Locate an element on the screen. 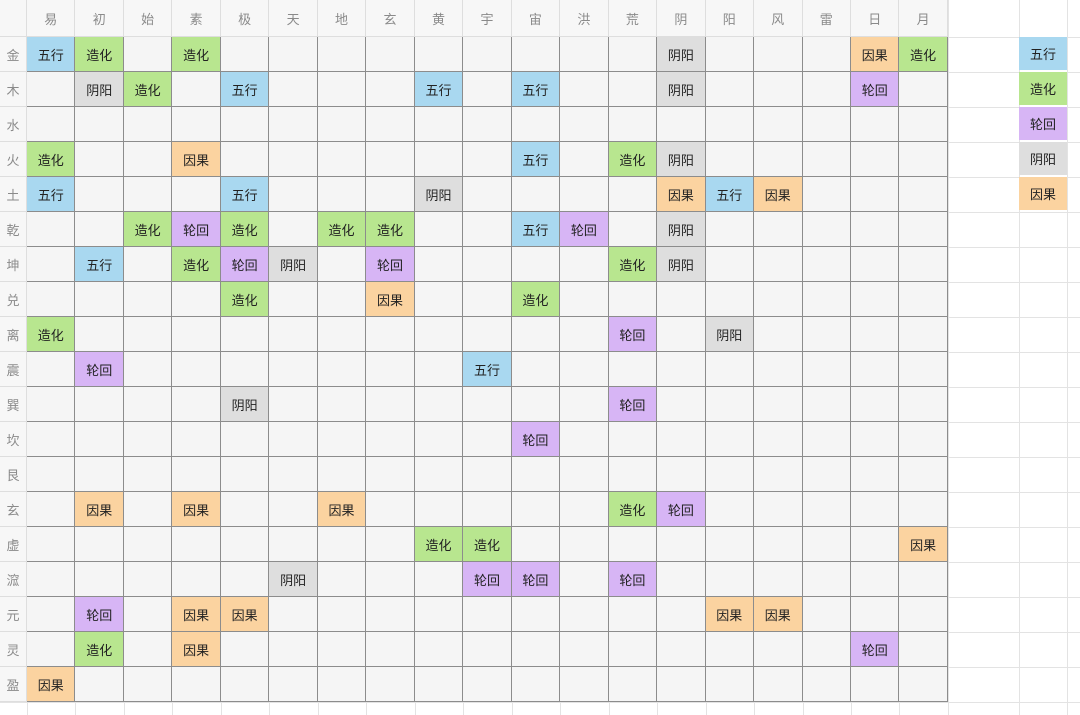 This screenshot has height=715, width=1080. column-header: 宙 is located at coordinates (536, 18).